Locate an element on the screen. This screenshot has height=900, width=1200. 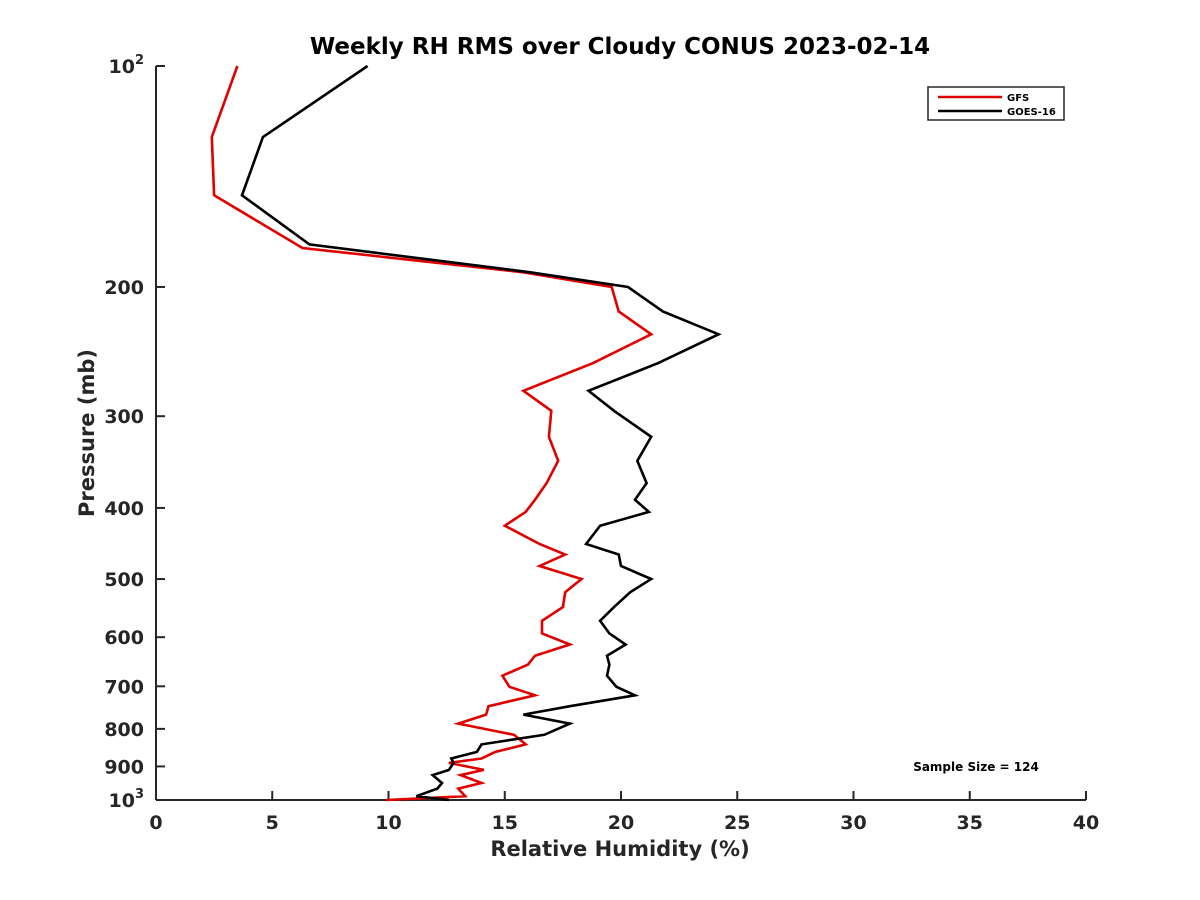
y-tick-exponent: 2 is located at coordinates (139, 60).